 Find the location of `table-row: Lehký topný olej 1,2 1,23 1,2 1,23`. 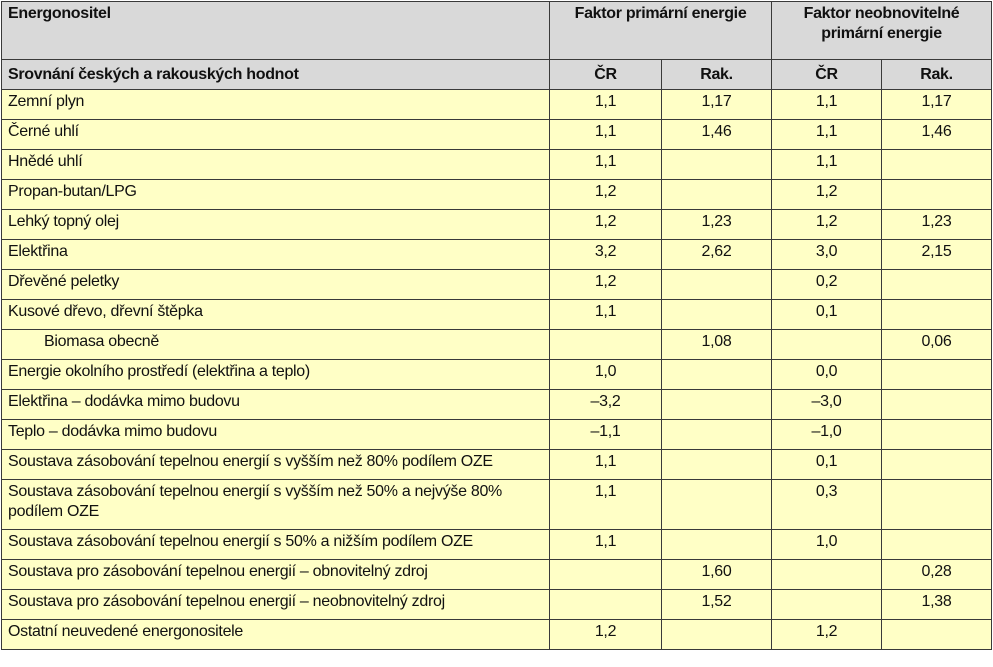

table-row: Lehký topný olej 1,2 1,23 1,2 1,23 is located at coordinates (497, 224).